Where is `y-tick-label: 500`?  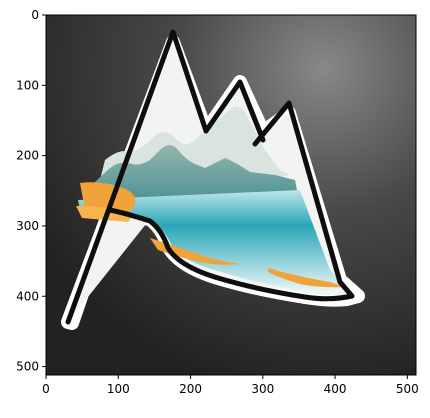
y-tick-label: 500 is located at coordinates (27, 367).